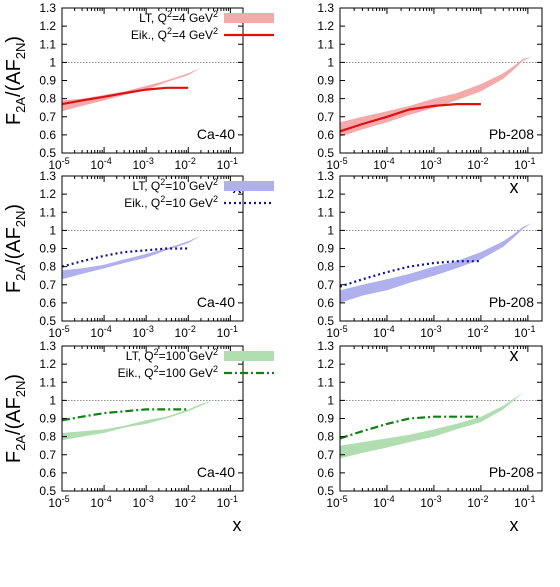  Describe the element at coordinates (192, 18) in the screenshot. I see `legend-label-part: =4 GeV` at that location.